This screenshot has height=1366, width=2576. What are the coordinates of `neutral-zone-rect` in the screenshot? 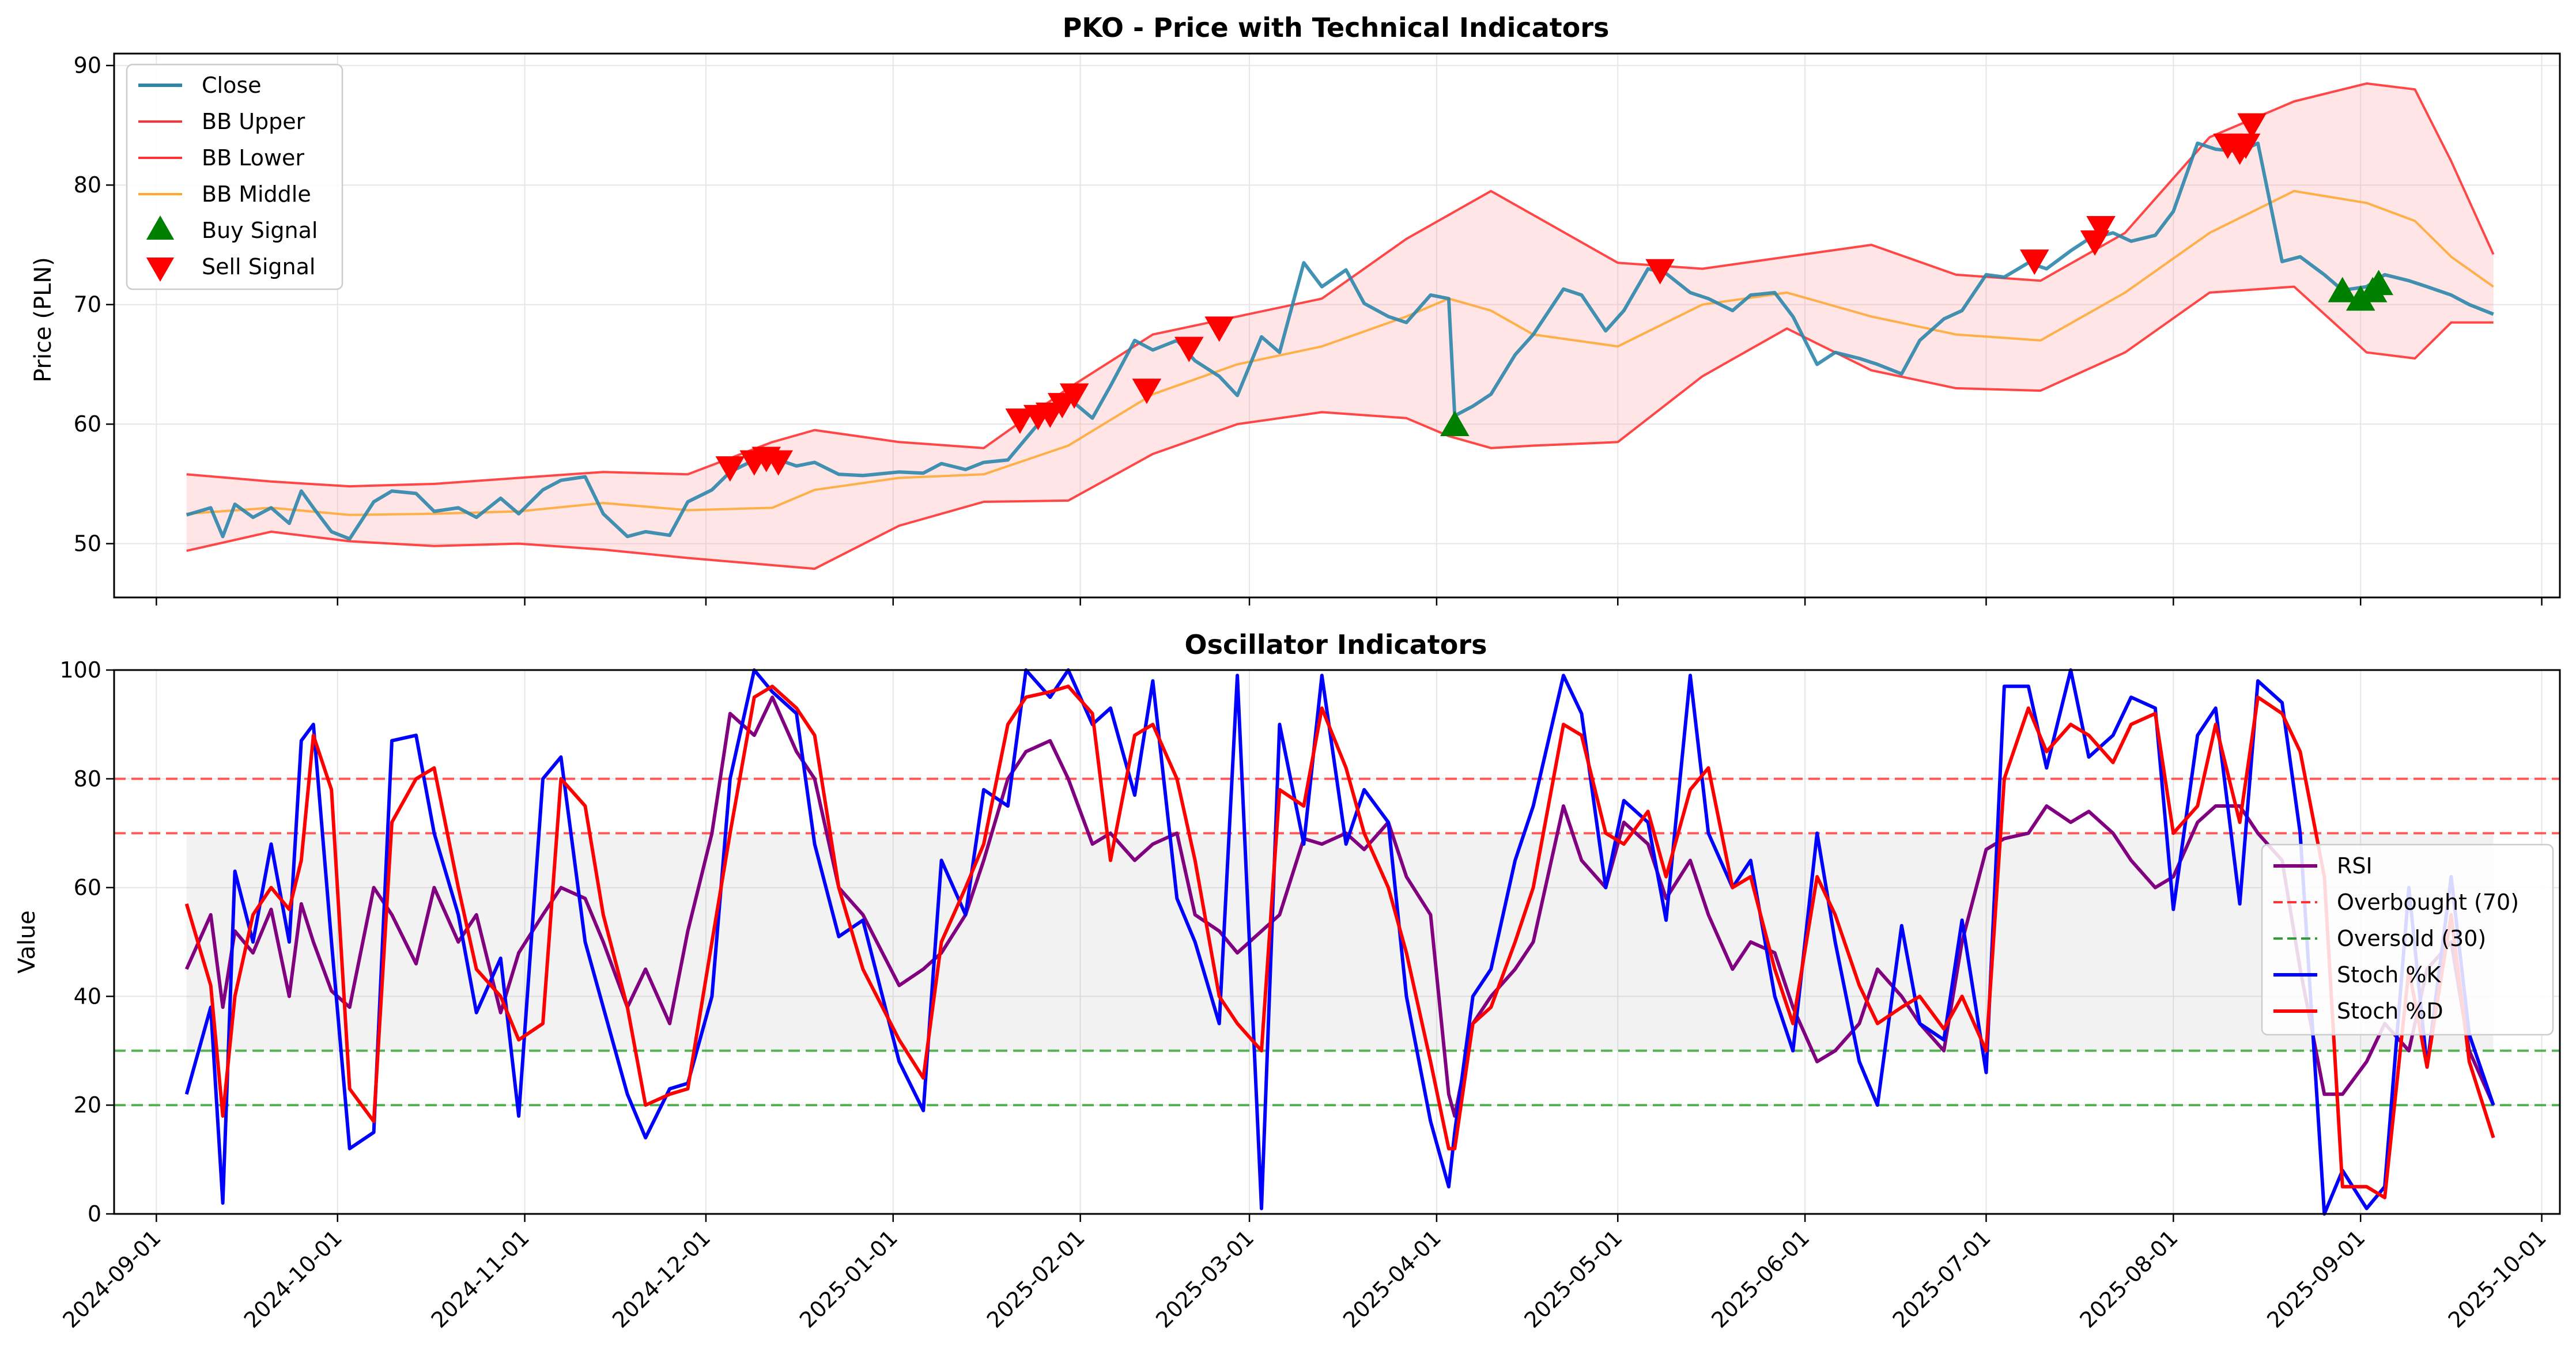 It's located at (1340, 942).